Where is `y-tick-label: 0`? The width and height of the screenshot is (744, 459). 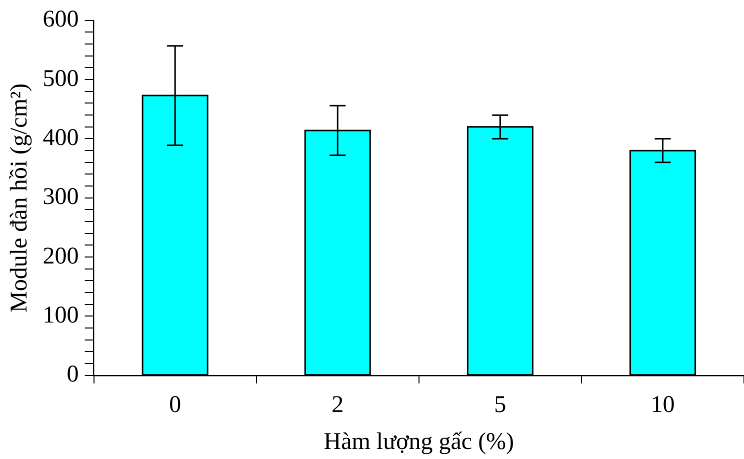
y-tick-label: 0 is located at coordinates (72, 375).